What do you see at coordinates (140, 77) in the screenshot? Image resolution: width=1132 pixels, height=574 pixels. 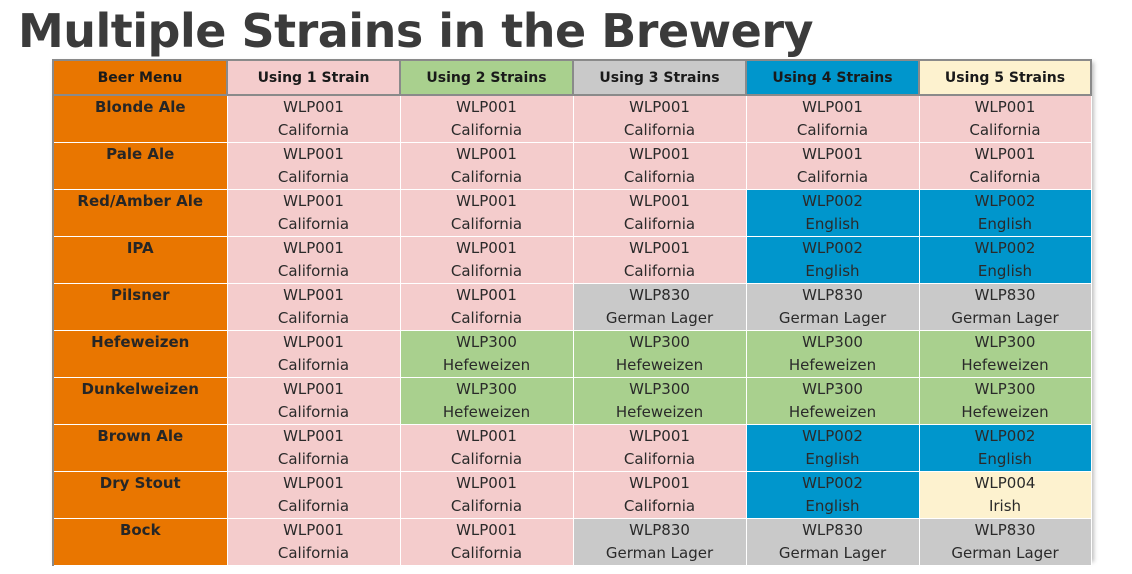 I see `header-beer-menu: Beer Menu` at bounding box center [140, 77].